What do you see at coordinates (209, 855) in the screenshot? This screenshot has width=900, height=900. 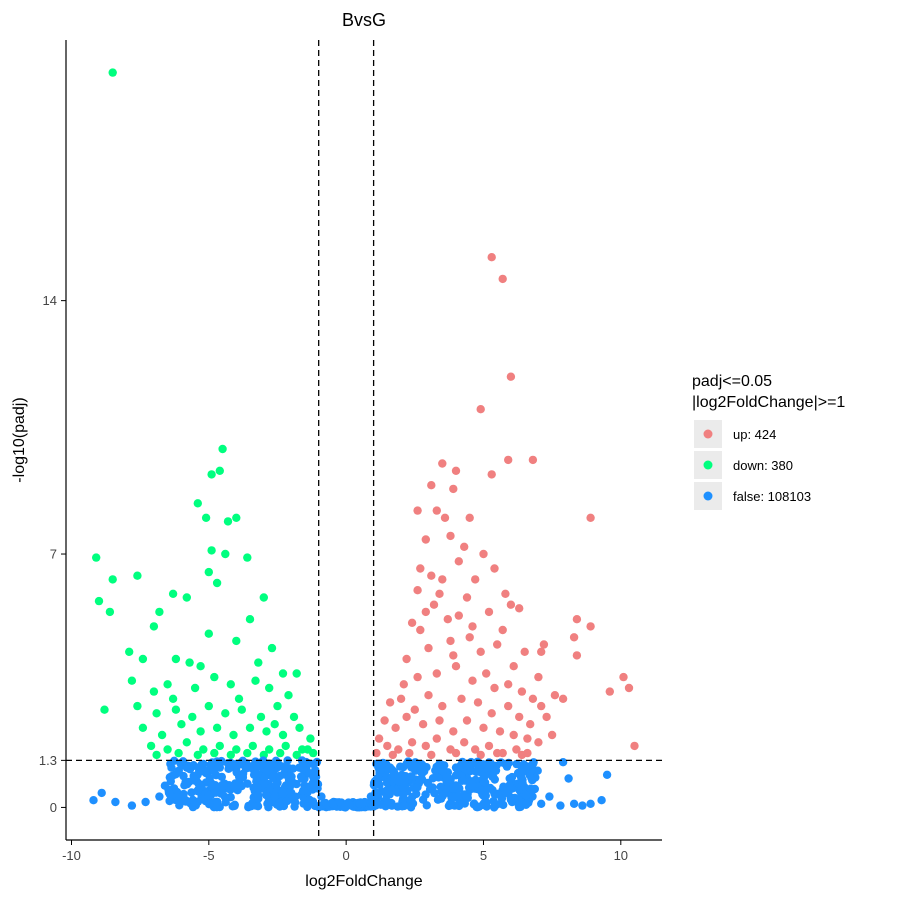 I see `x-tick-label: -5` at bounding box center [209, 855].